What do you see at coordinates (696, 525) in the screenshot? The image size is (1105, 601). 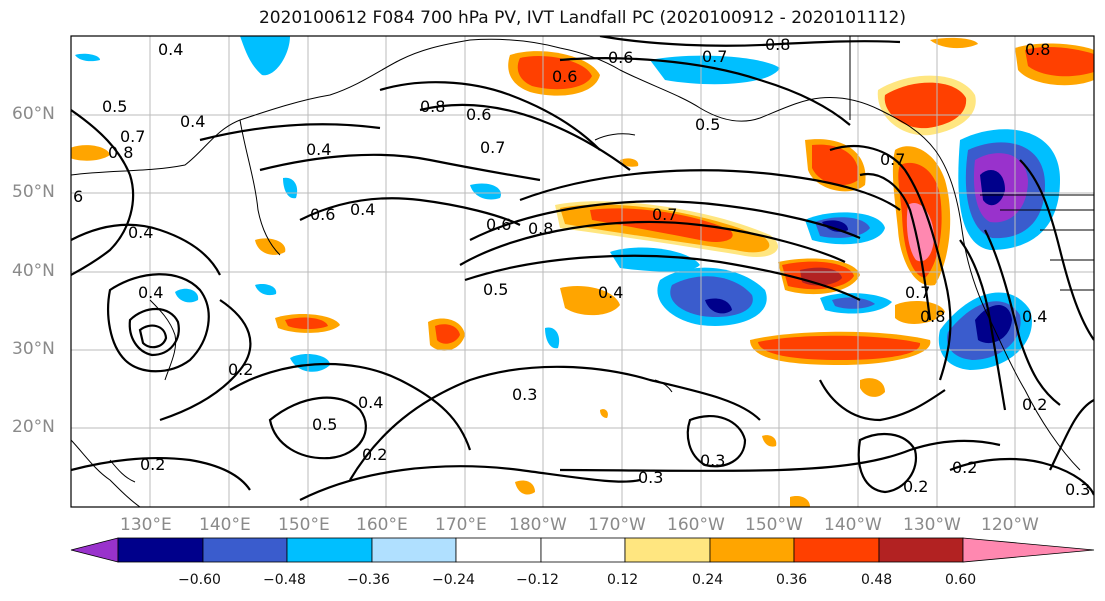 I see `lon-label: 160°W` at bounding box center [696, 525].